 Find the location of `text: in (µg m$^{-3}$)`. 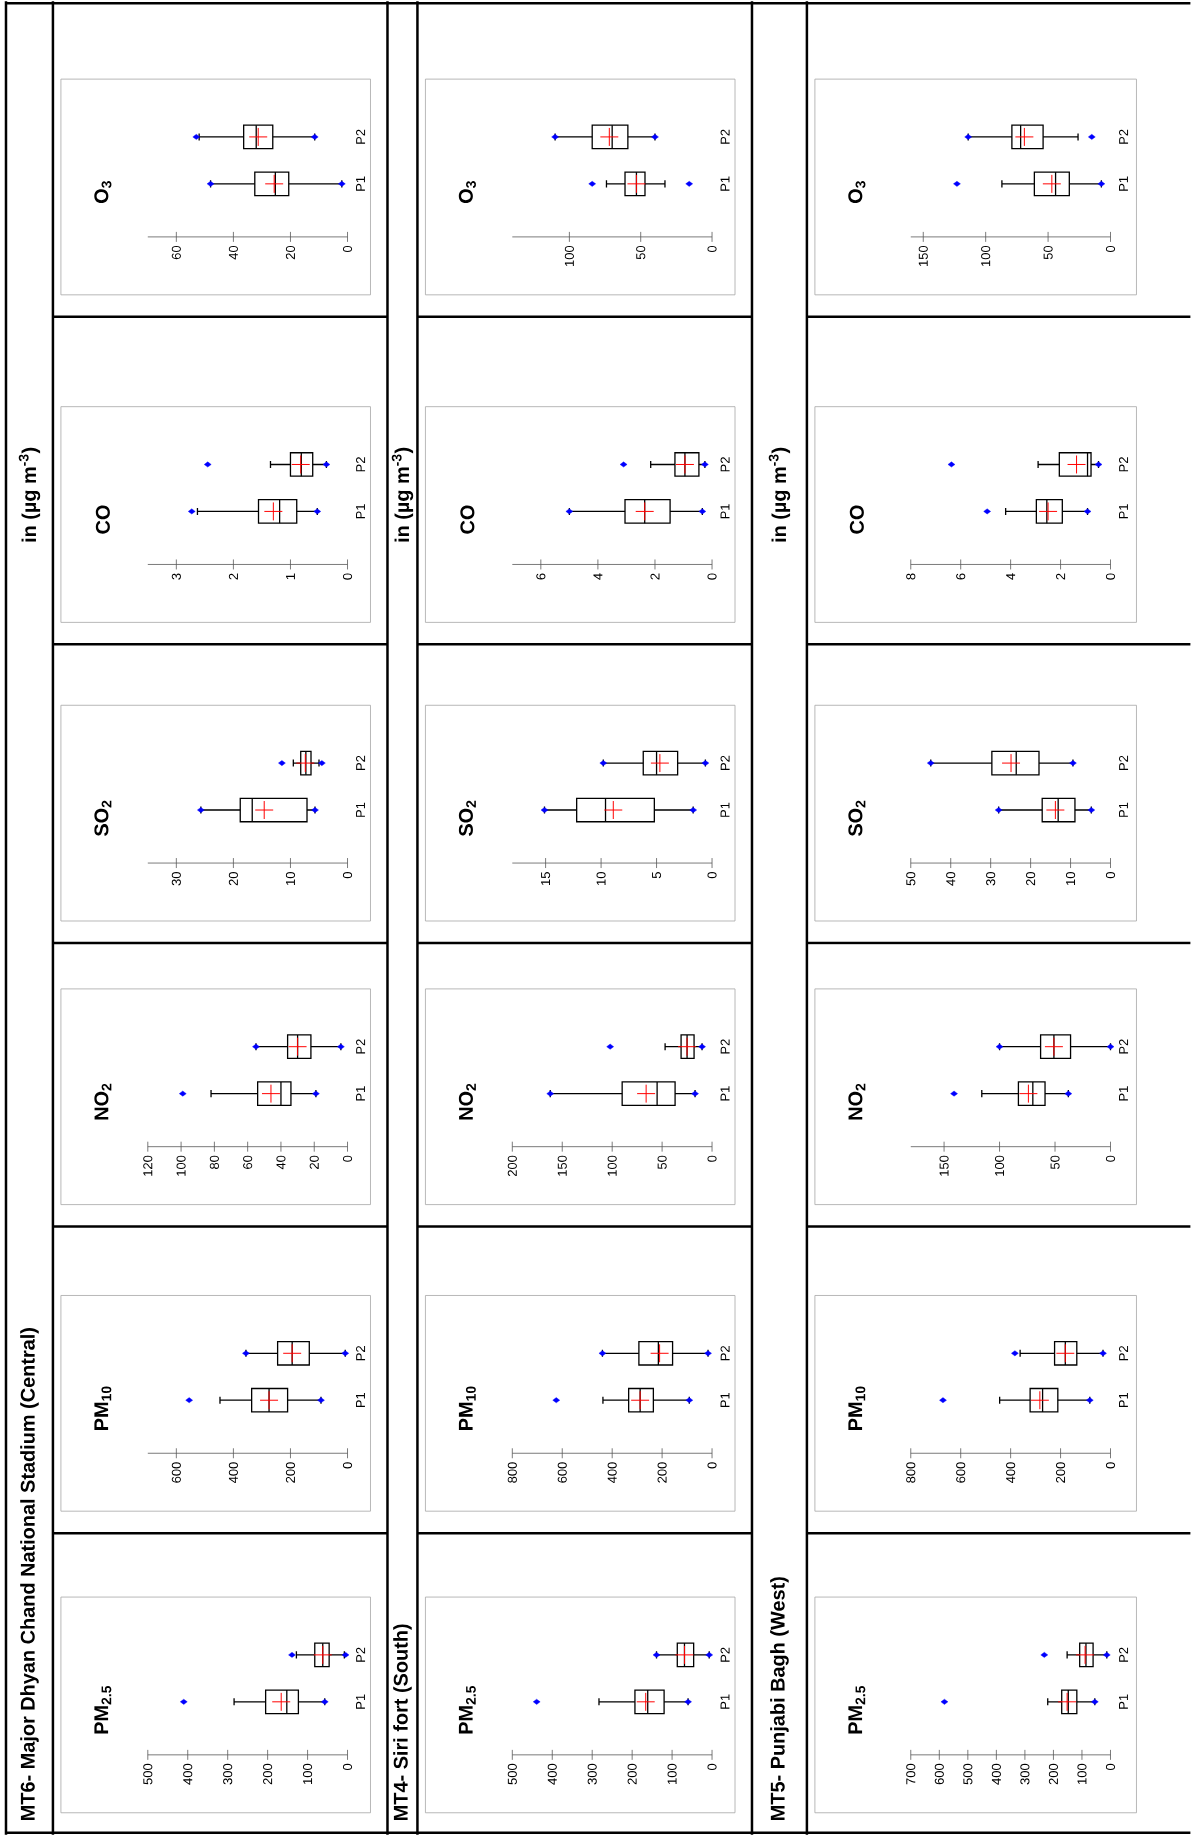

text: in (µg m$^{-3}$) is located at coordinates (779, 494).